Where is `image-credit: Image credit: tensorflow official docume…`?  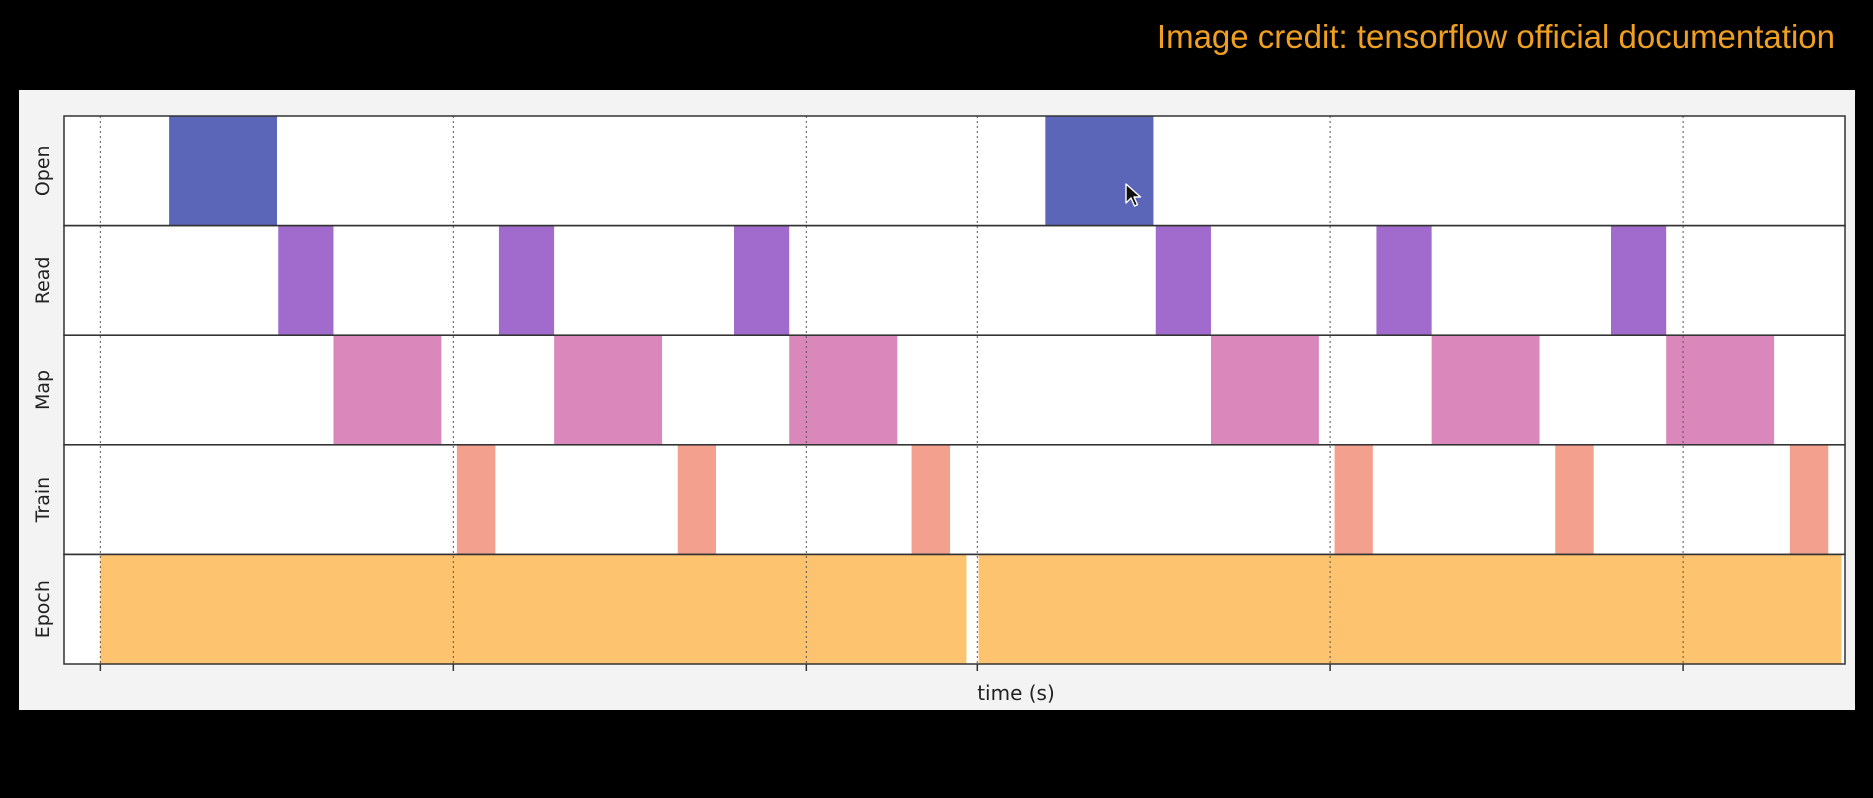
image-credit: Image credit: tensorflow official docume… is located at coordinates (1495, 36).